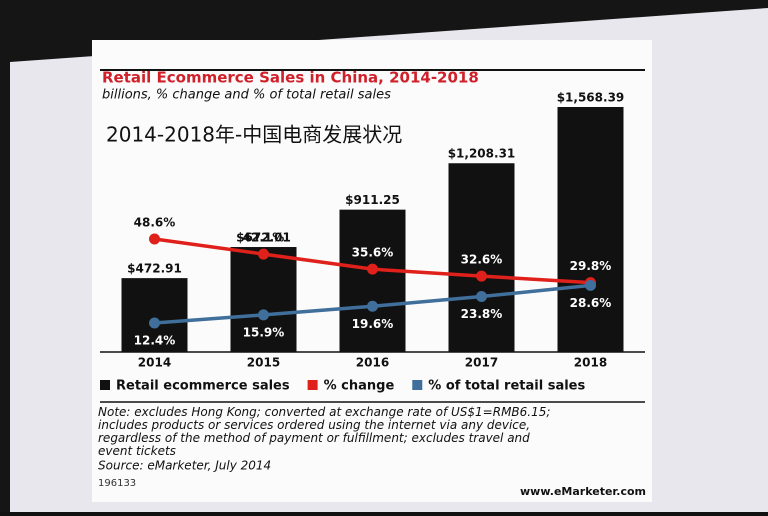  What do you see at coordinates (254, 135) in the screenshot?
I see `annotation: 2014-2018年-中国电商发展状况` at bounding box center [254, 135].